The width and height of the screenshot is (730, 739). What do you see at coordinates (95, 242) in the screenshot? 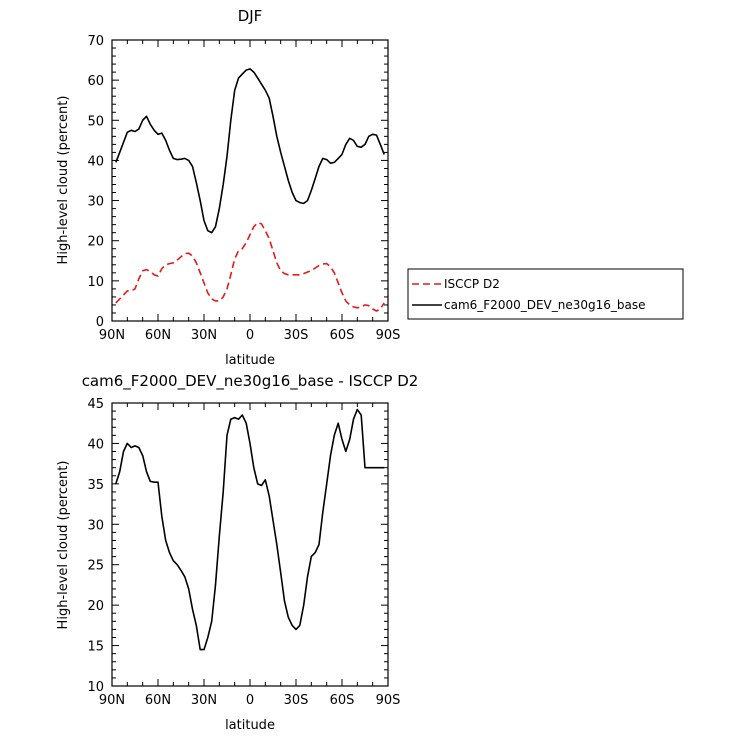
I see `top-ytick-label: 20` at bounding box center [95, 242].